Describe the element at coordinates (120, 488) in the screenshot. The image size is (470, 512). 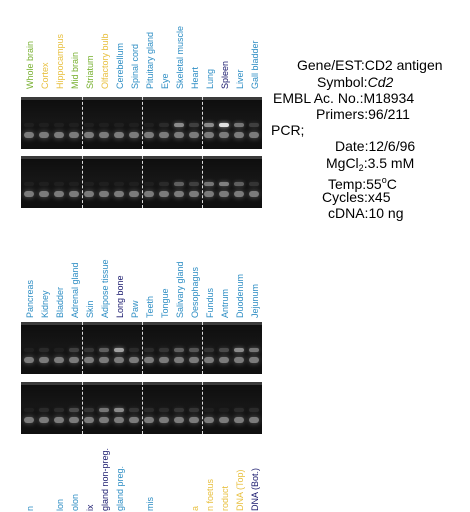
I see `lane-label: gland preg.` at that location.